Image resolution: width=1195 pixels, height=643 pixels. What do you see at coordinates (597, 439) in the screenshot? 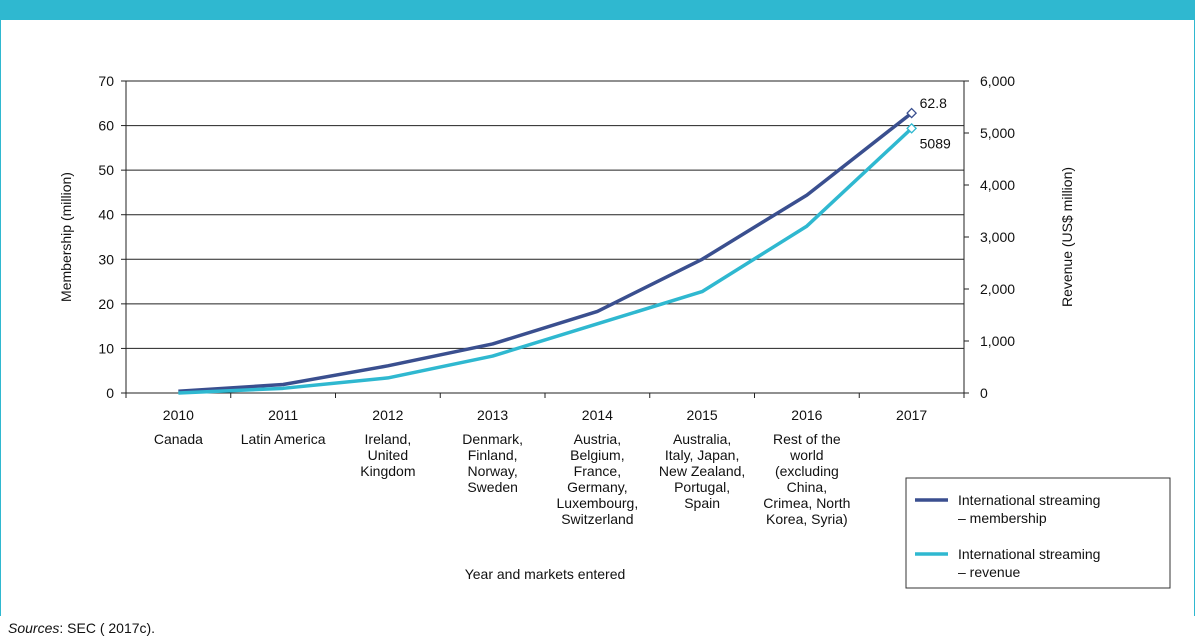
I see `market-label: Austria,` at bounding box center [597, 439].